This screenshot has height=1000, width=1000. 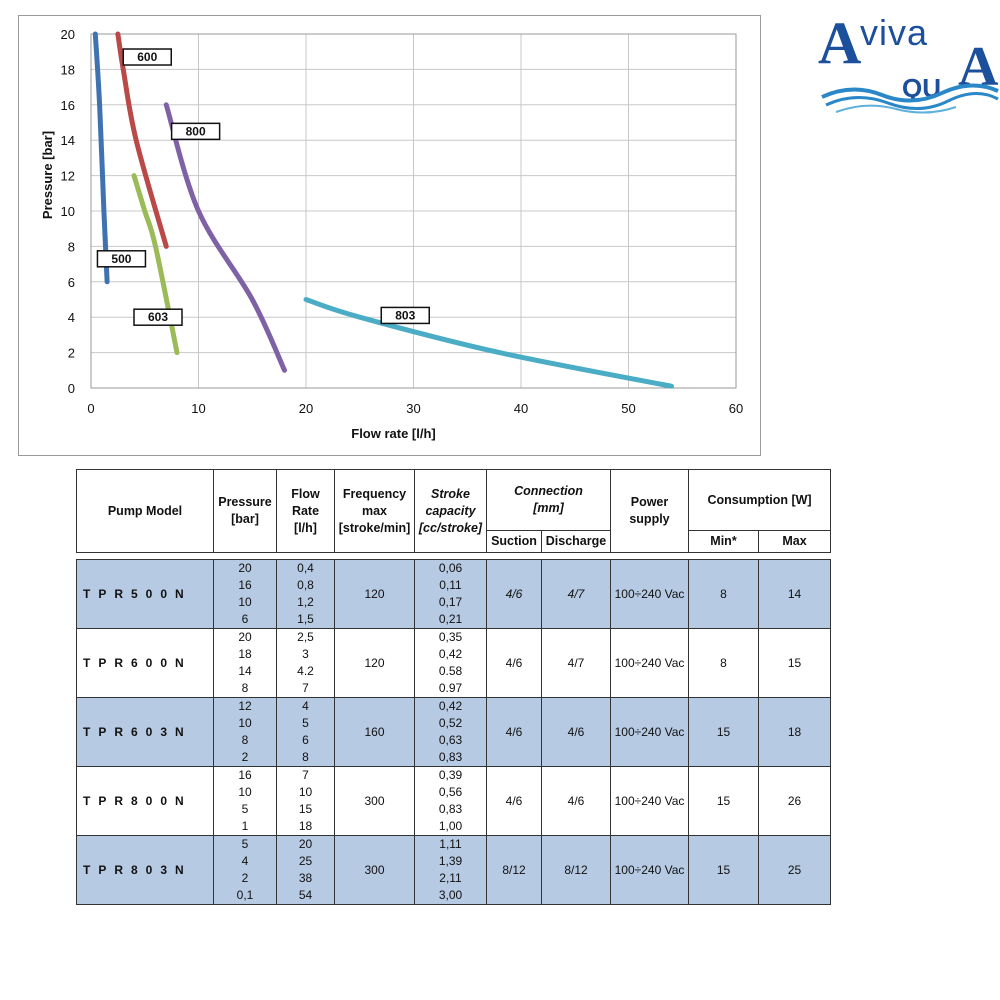 What do you see at coordinates (794, 594) in the screenshot?
I see `consumption-max-cell: 14` at bounding box center [794, 594].